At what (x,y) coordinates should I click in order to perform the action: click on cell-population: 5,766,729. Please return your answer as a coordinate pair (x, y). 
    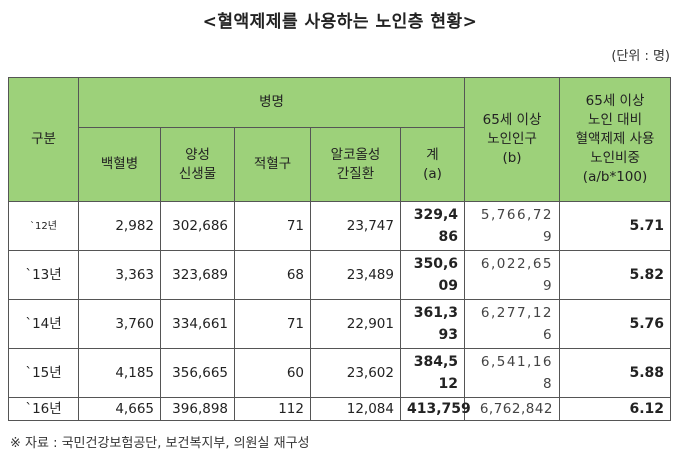
    Looking at the image, I should click on (512, 226).